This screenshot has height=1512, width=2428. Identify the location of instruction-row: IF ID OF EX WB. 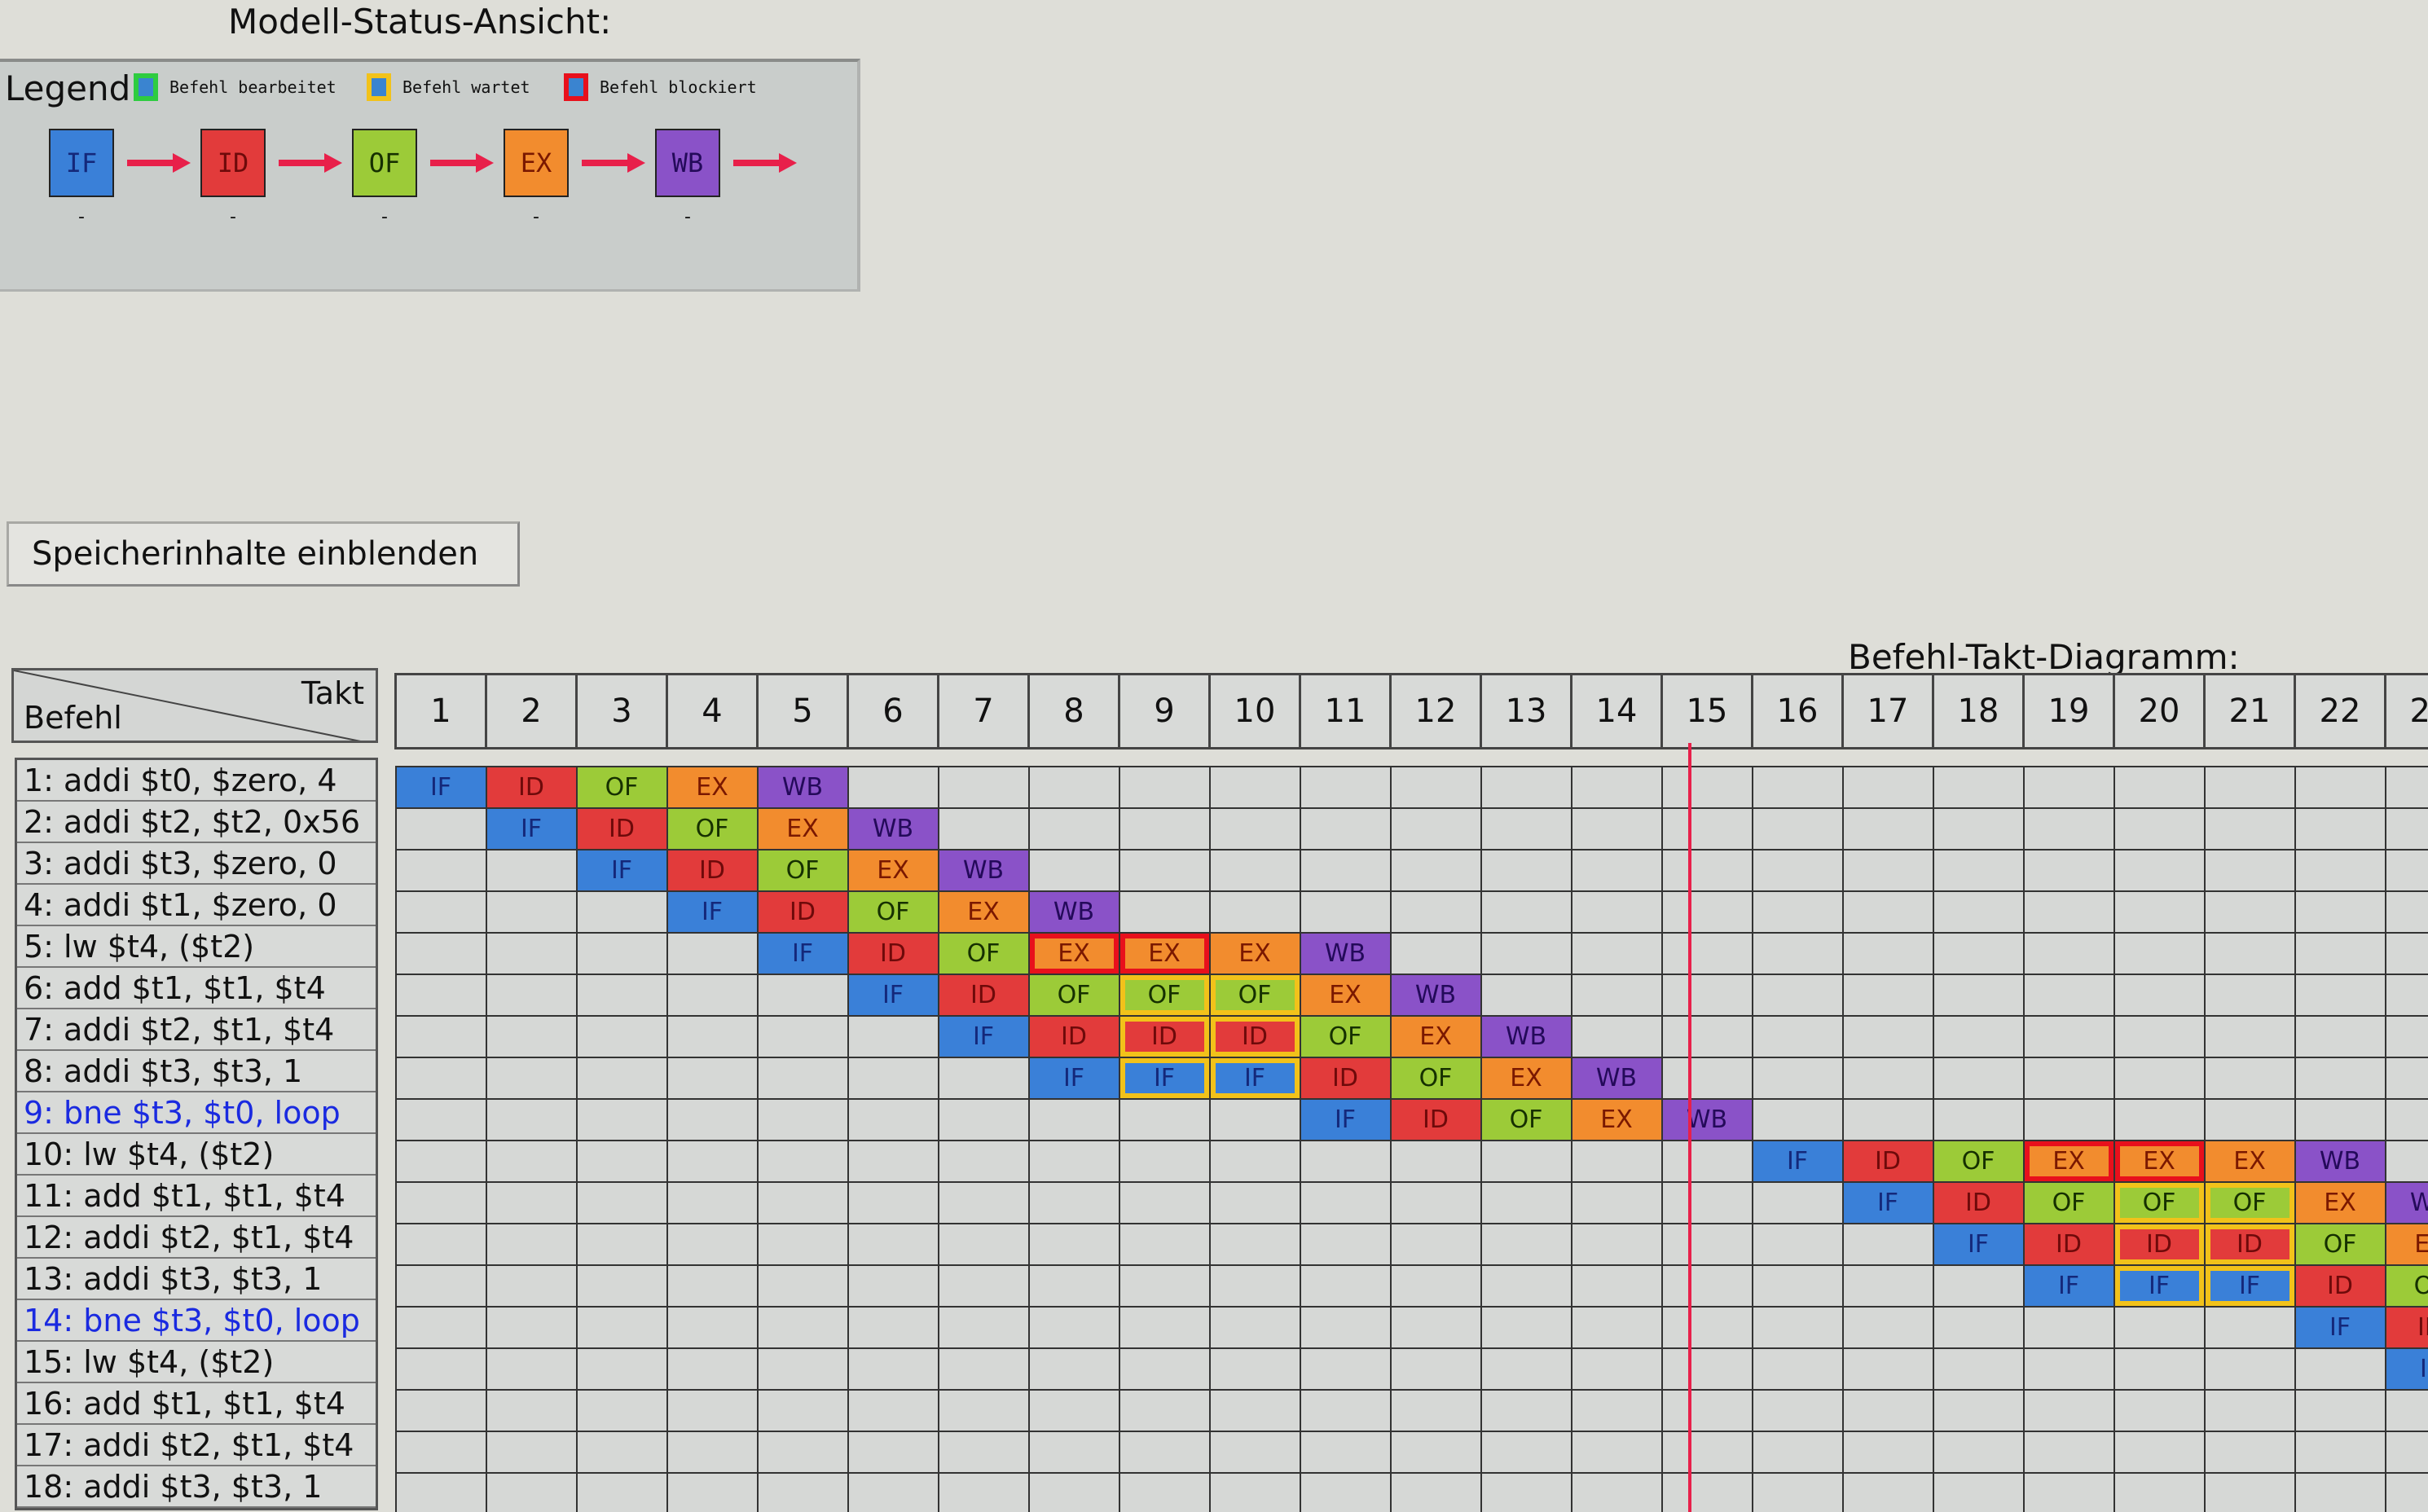
(1411, 870).